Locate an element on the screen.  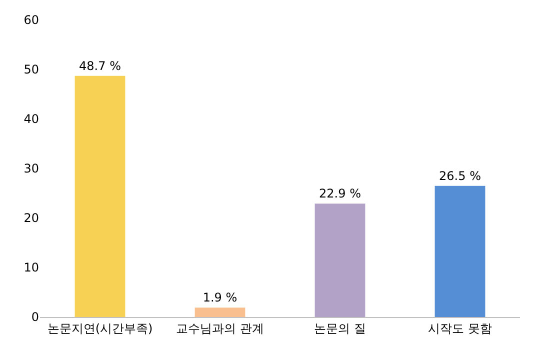
x-tick-label: 시작도 못함 is located at coordinates (460, 328).